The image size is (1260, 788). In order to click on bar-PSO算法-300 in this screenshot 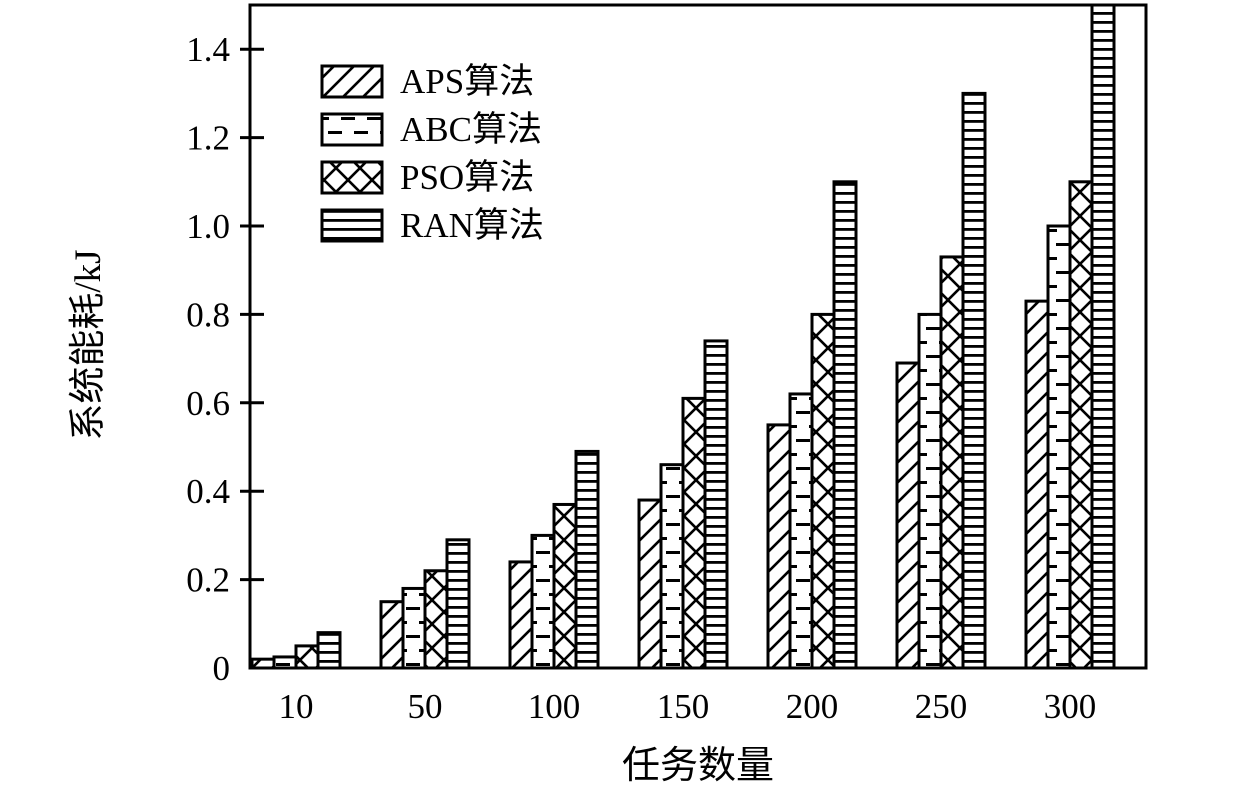, I will do `click(1081, 425)`.